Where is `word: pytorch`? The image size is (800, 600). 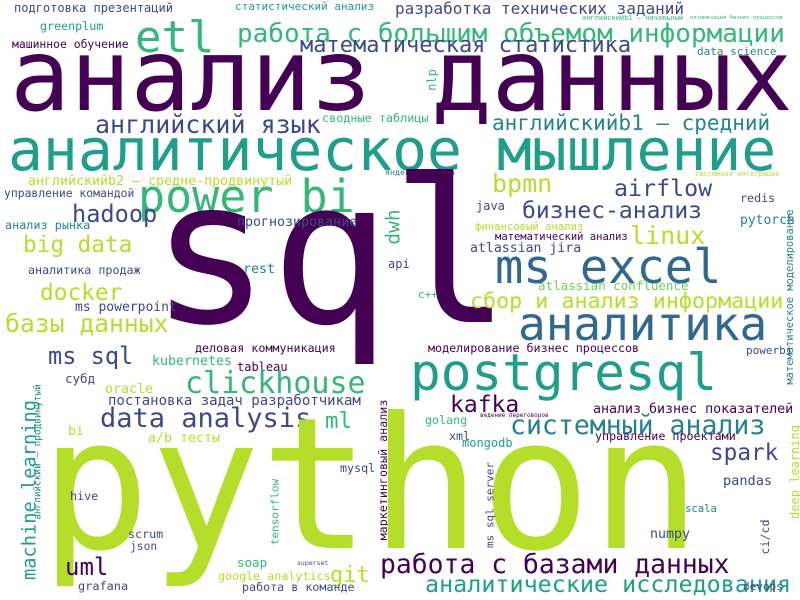
word: pytorch is located at coordinates (767, 220).